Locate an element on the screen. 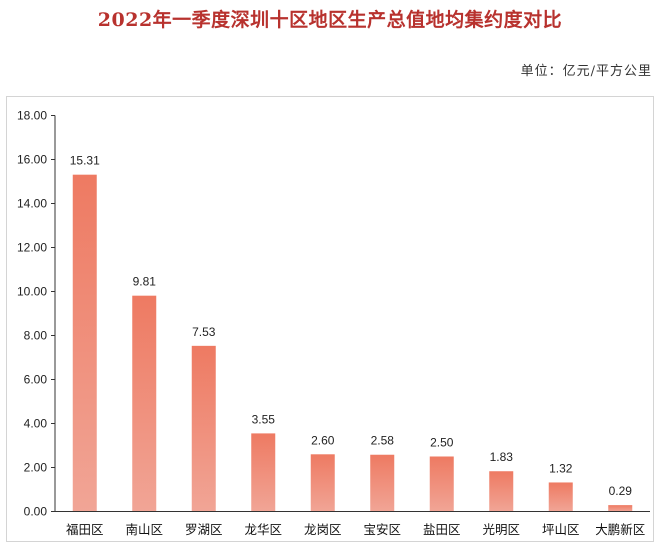 This screenshot has width=660, height=546. y-tick-label: 0.00 is located at coordinates (36, 512).